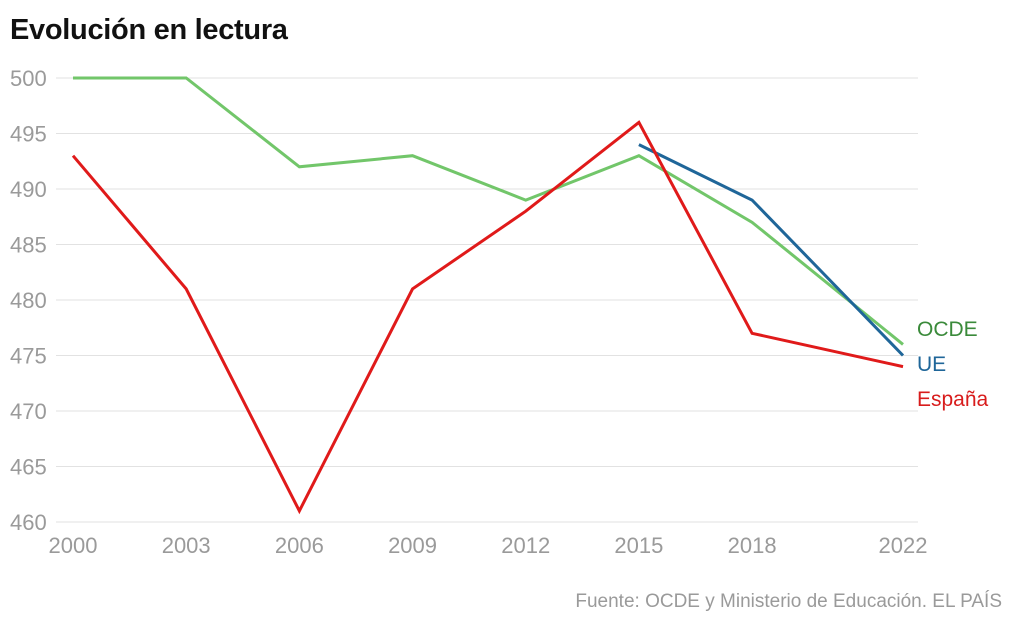  What do you see at coordinates (28, 245) in the screenshot?
I see `y-tick-label: 485` at bounding box center [28, 245].